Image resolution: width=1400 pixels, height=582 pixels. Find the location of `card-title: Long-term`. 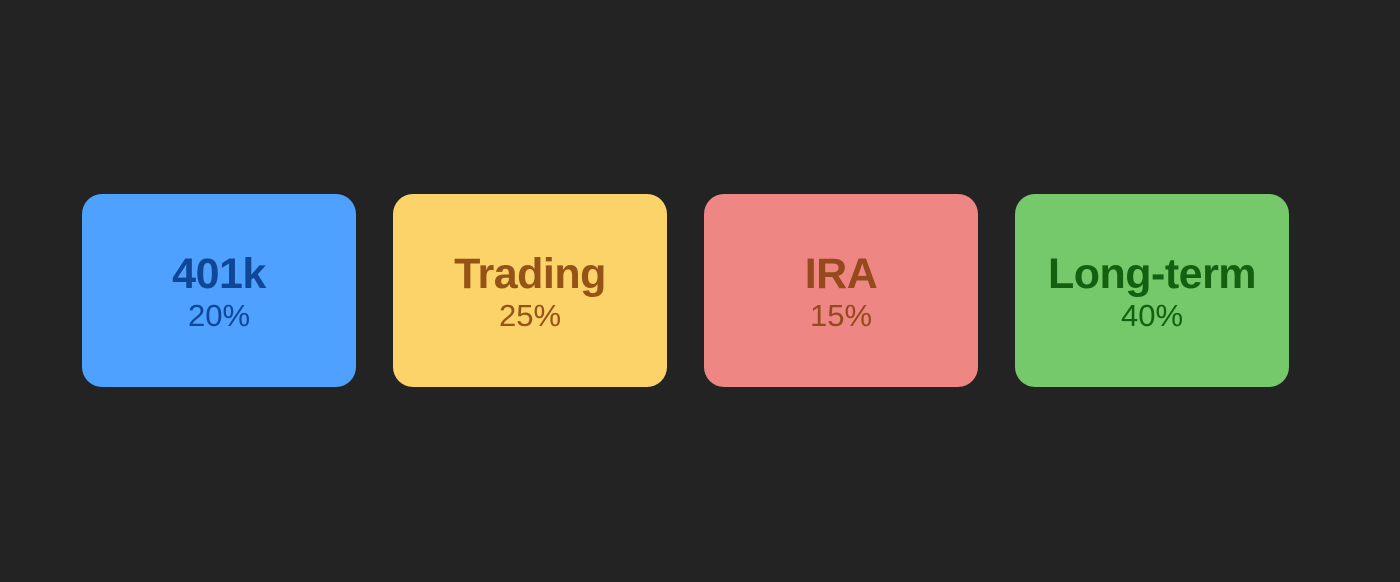

card-title: Long-term is located at coordinates (1152, 273).